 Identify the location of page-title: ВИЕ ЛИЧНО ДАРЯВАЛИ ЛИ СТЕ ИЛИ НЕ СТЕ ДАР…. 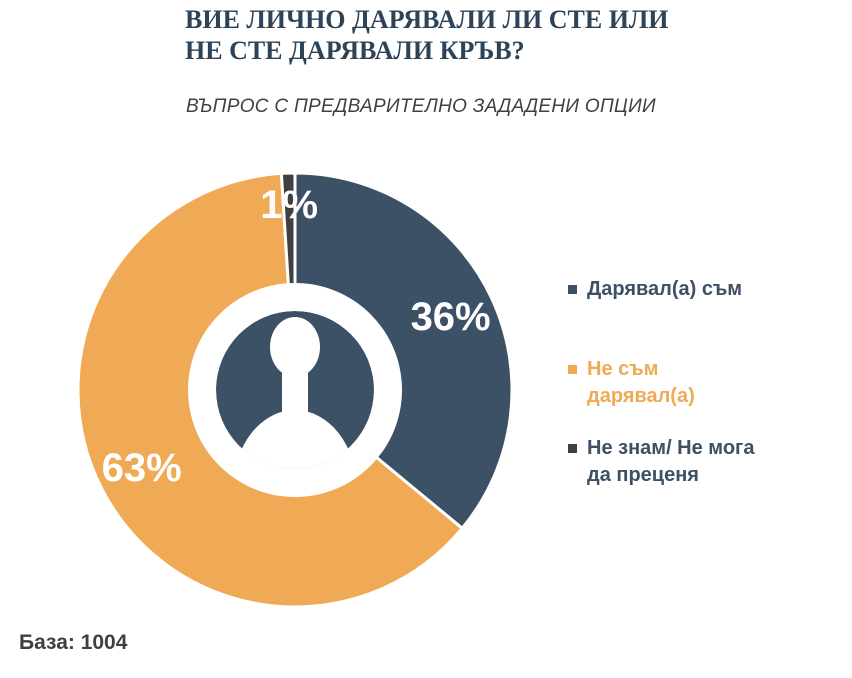
(427, 35).